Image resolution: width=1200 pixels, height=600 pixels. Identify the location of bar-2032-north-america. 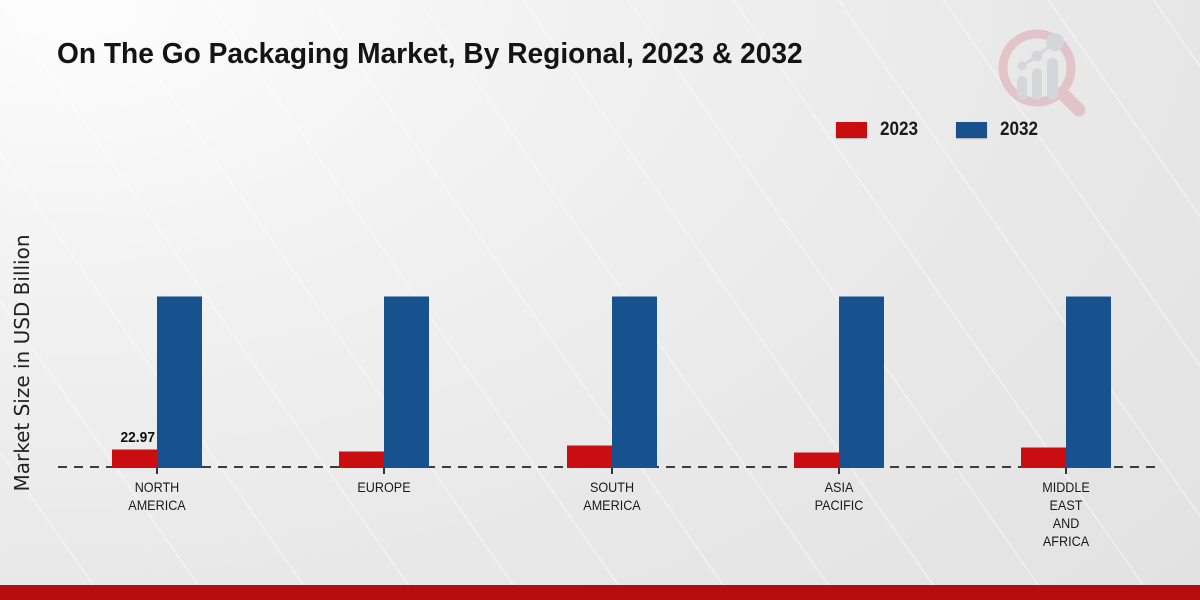
(179, 382).